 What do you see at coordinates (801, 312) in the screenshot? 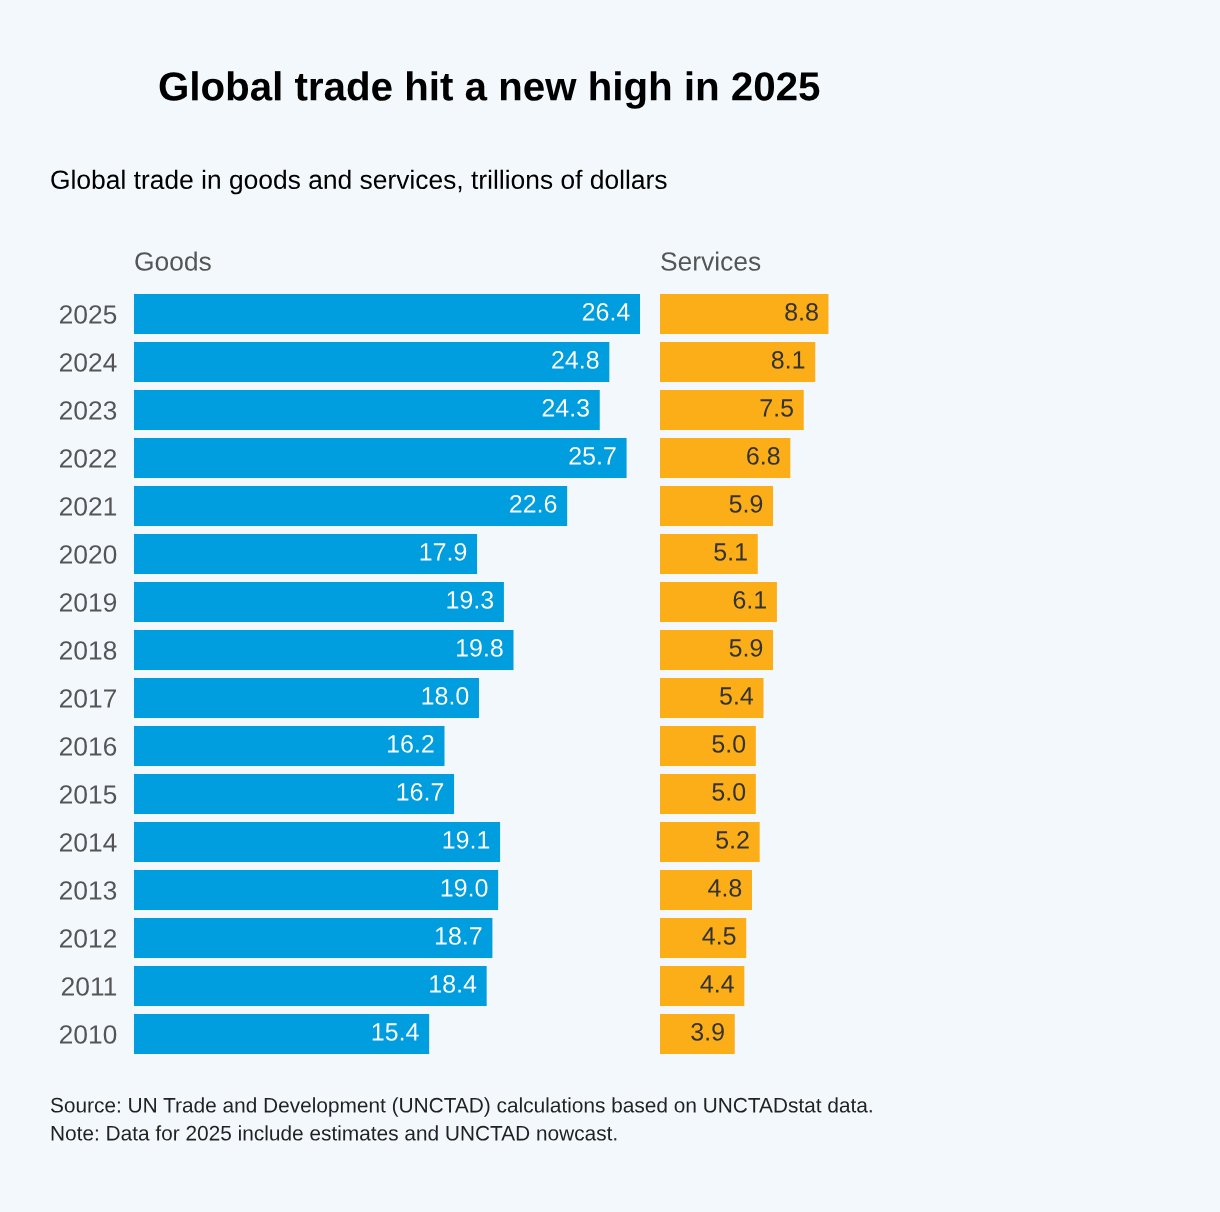
I see `data-label: 8.8` at bounding box center [801, 312].